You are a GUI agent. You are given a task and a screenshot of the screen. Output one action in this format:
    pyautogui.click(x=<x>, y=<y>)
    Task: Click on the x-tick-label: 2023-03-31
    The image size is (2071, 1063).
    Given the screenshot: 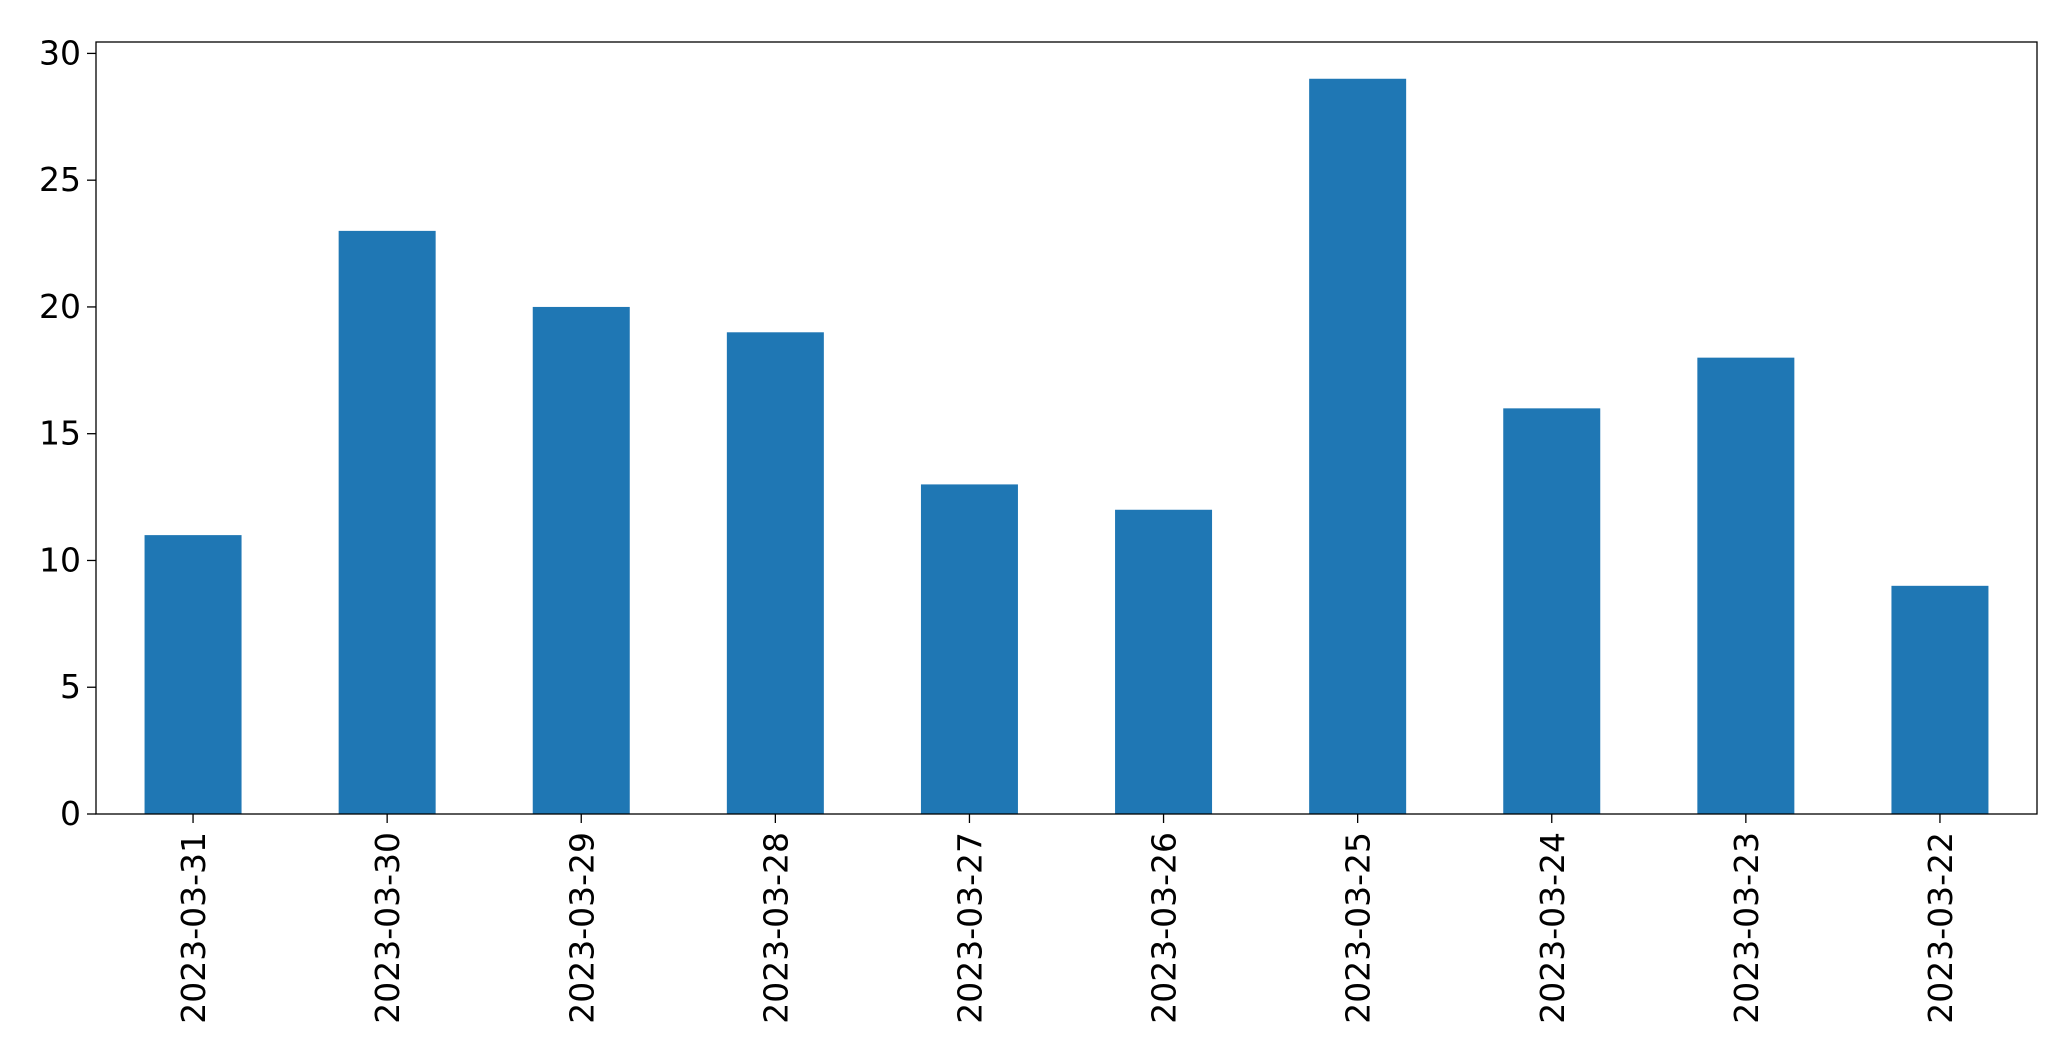 What is the action you would take?
    pyautogui.click(x=193, y=928)
    